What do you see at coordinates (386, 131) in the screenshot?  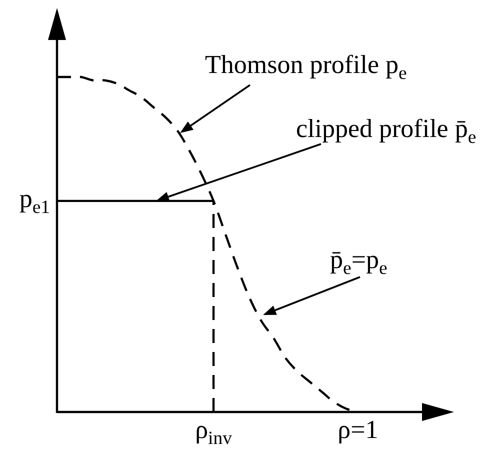 I see `annotation: clipped profile p̄$_{e}$` at bounding box center [386, 131].